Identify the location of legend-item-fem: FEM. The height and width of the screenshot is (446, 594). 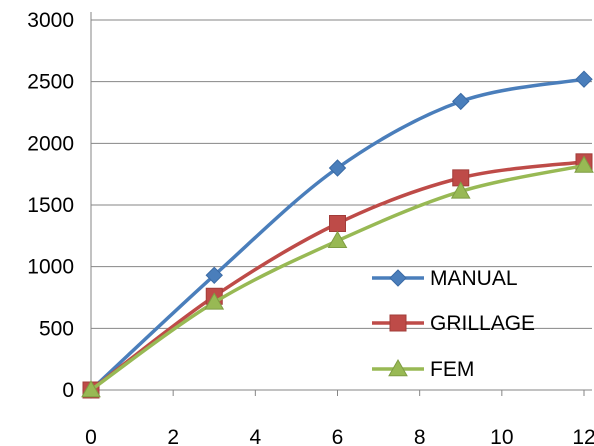
(423, 369).